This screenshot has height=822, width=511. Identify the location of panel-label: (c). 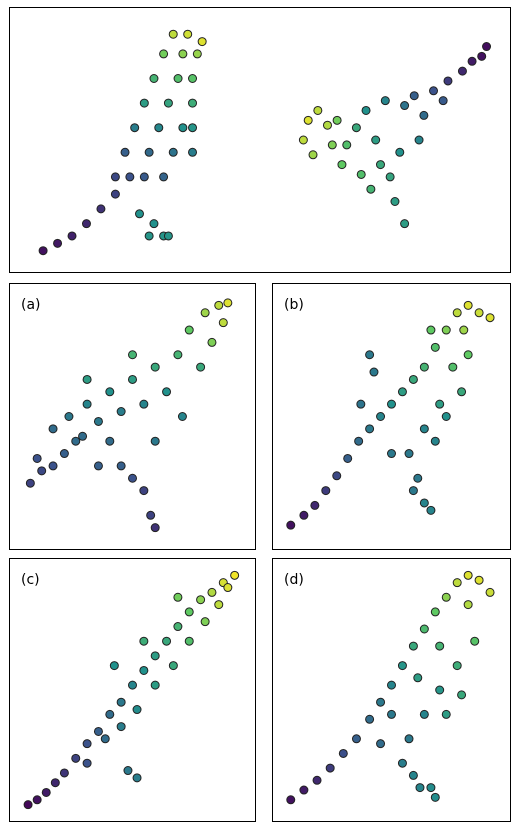
(30, 580).